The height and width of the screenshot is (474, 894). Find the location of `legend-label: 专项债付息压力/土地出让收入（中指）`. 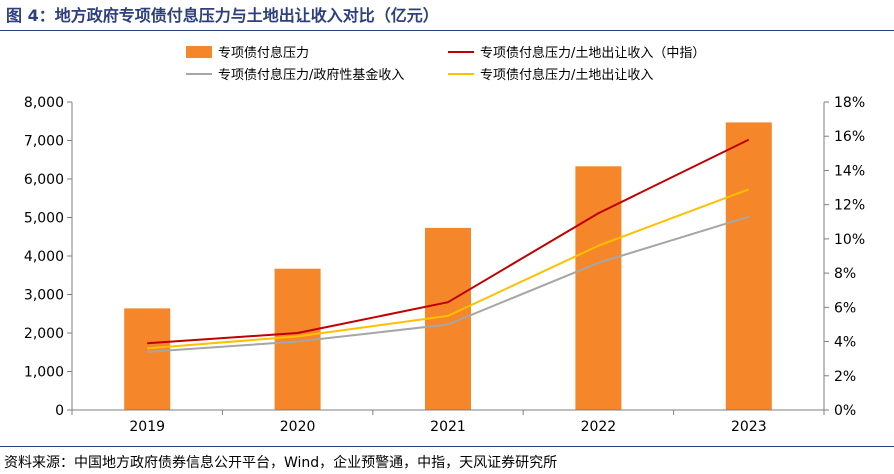

legend-label: 专项债付息压力/土地出让收入（中指） is located at coordinates (592, 53).